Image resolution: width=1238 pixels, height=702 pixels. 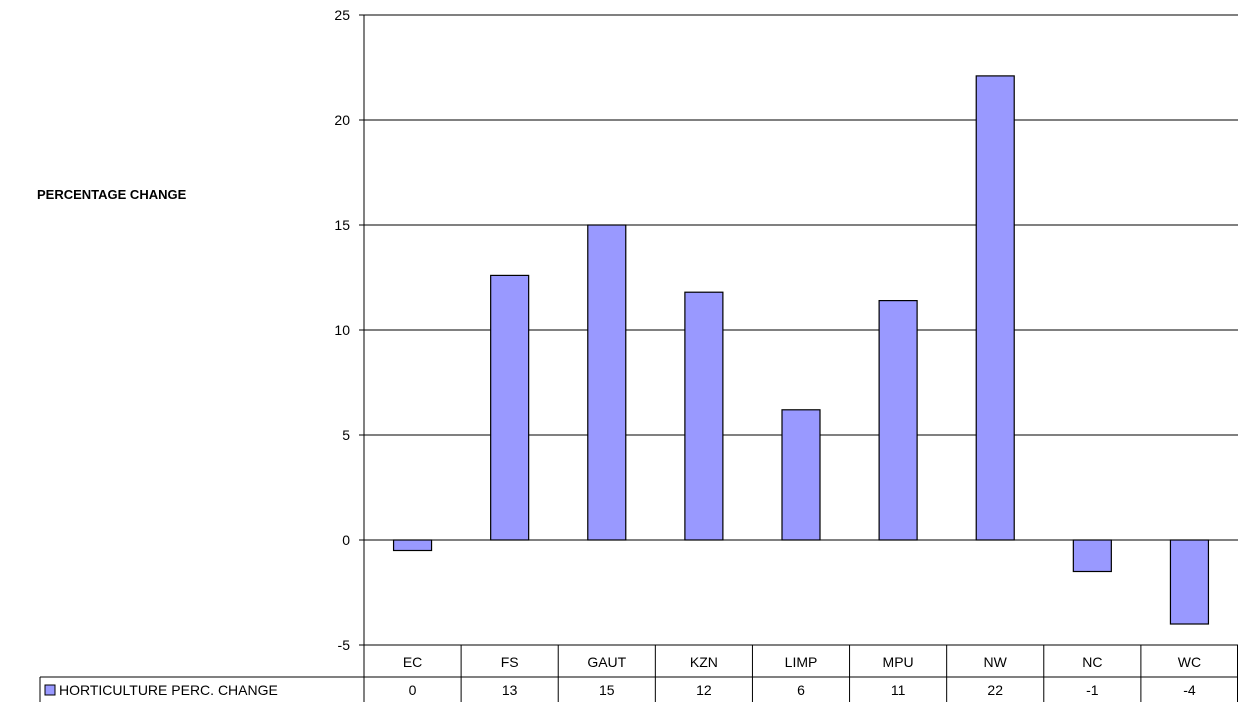 I want to click on bar-ec, so click(x=412, y=545).